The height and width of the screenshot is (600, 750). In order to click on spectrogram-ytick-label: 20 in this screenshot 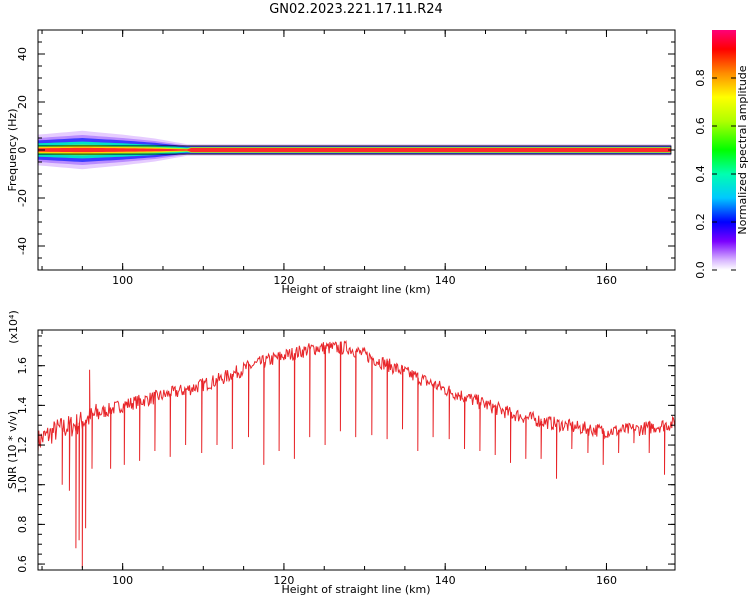, I will do `click(22, 102)`.